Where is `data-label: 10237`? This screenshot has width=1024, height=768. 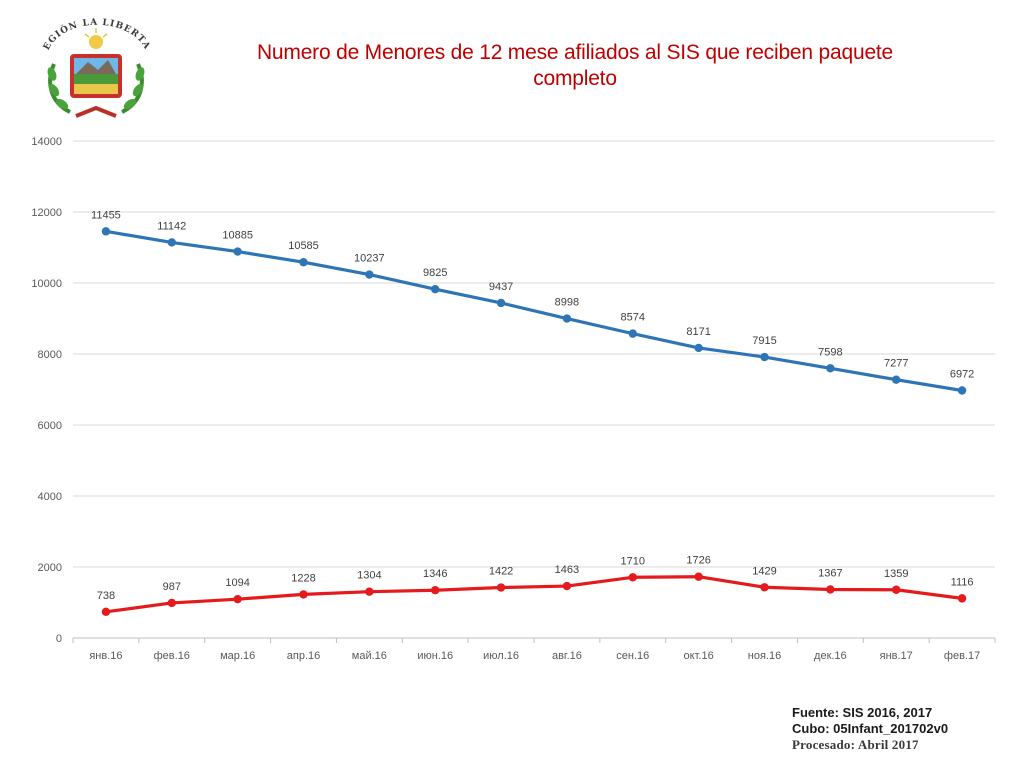 data-label: 10237 is located at coordinates (369, 259).